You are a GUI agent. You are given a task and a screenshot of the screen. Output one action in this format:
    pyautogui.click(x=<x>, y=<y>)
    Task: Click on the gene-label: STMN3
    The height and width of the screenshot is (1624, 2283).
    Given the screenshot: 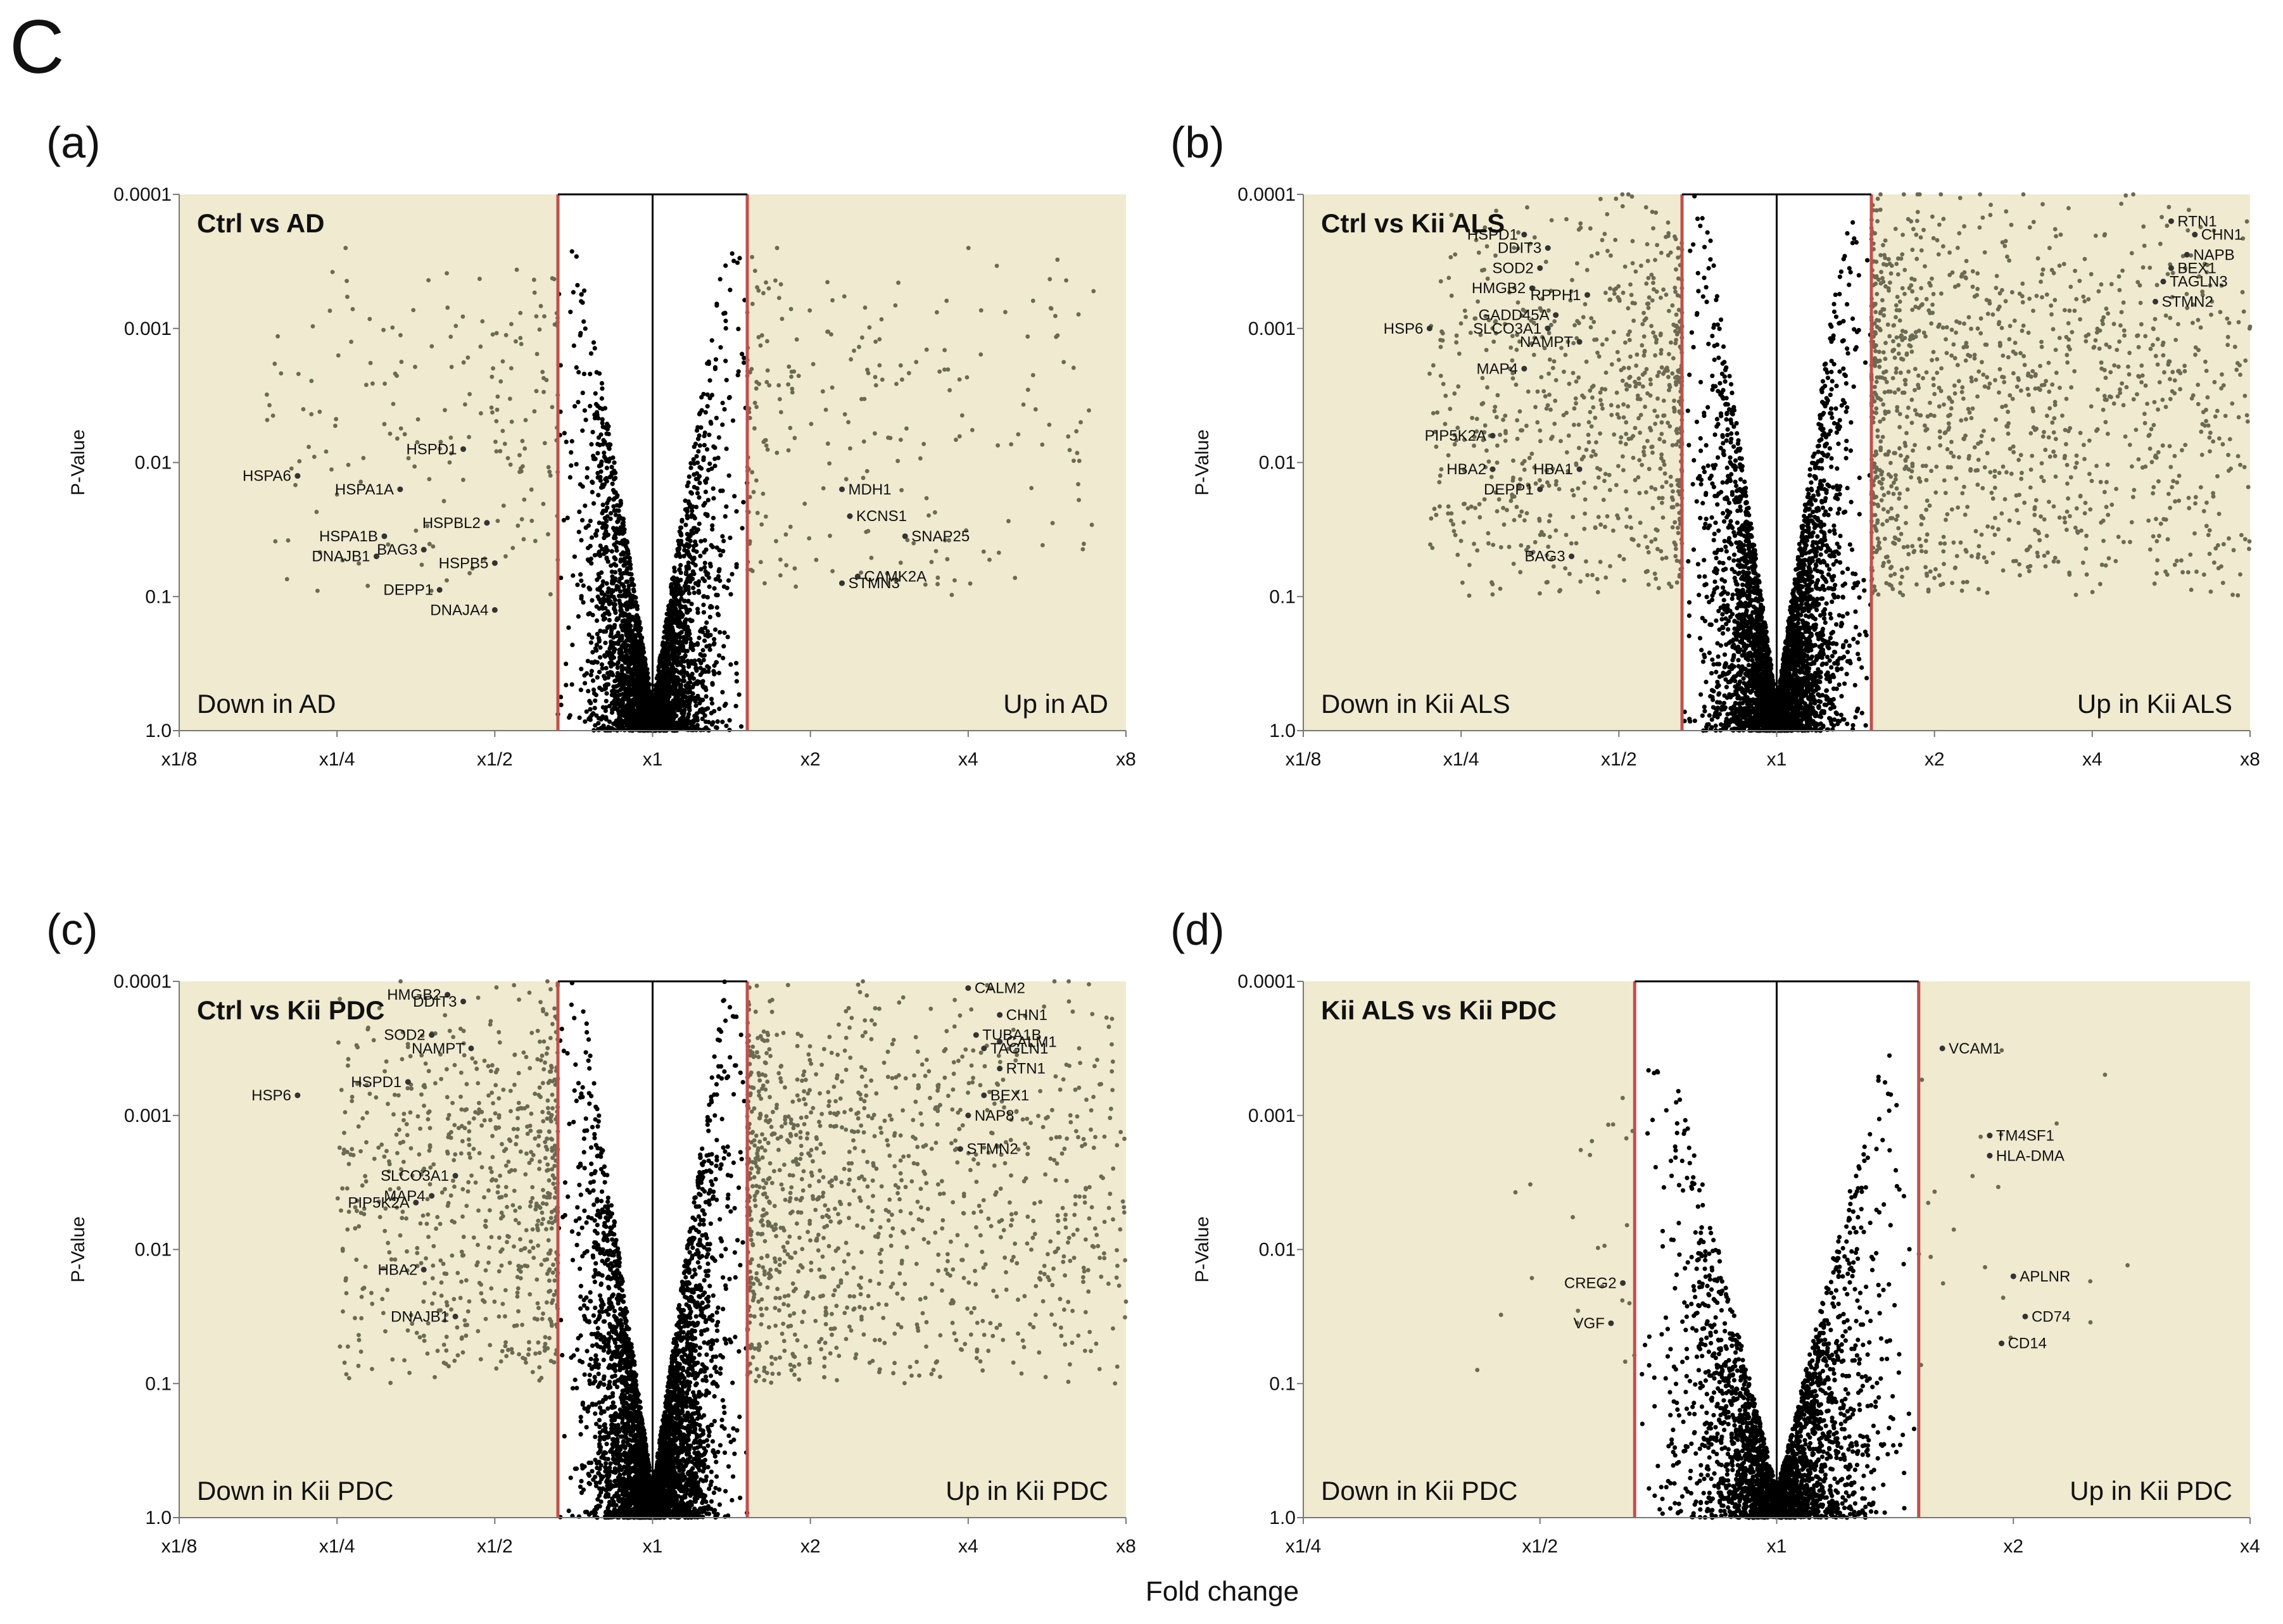 What is the action you would take?
    pyautogui.click(x=874, y=583)
    